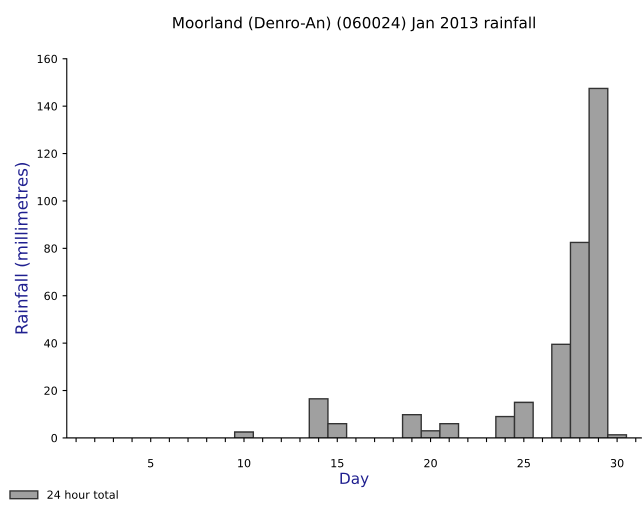  What do you see at coordinates (22, 248) in the screenshot?
I see `y-axis-title: Rainfall (millimetres)` at bounding box center [22, 248].